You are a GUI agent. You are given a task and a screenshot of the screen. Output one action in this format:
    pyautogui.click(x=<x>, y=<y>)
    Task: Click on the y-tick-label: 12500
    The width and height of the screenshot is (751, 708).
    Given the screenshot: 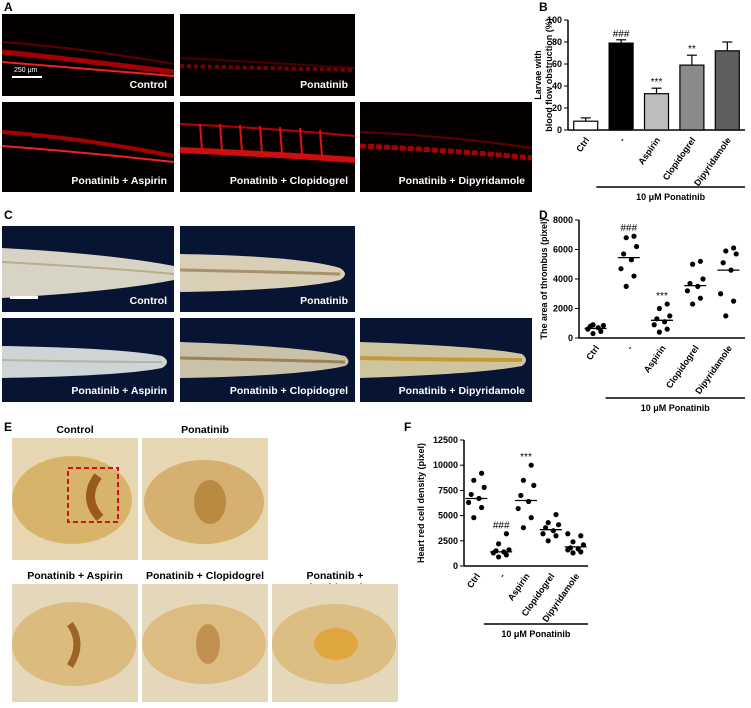 What is the action you would take?
    pyautogui.click(x=445, y=440)
    